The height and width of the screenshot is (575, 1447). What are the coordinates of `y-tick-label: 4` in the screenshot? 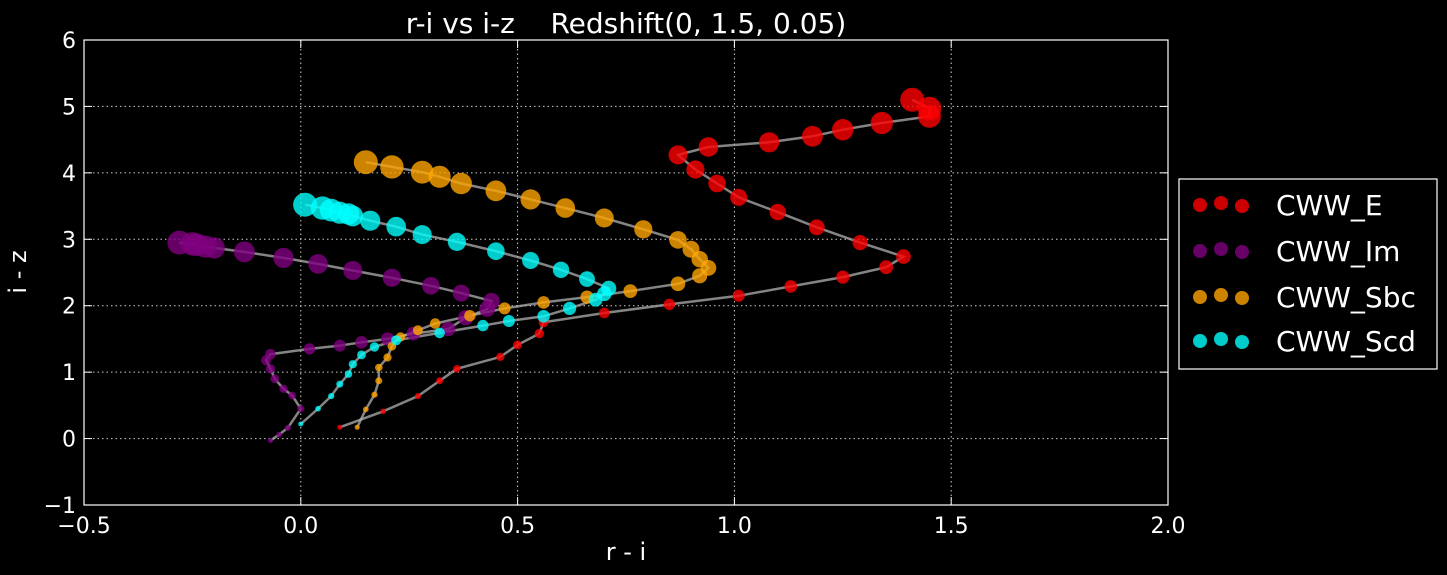 It's located at (69, 174).